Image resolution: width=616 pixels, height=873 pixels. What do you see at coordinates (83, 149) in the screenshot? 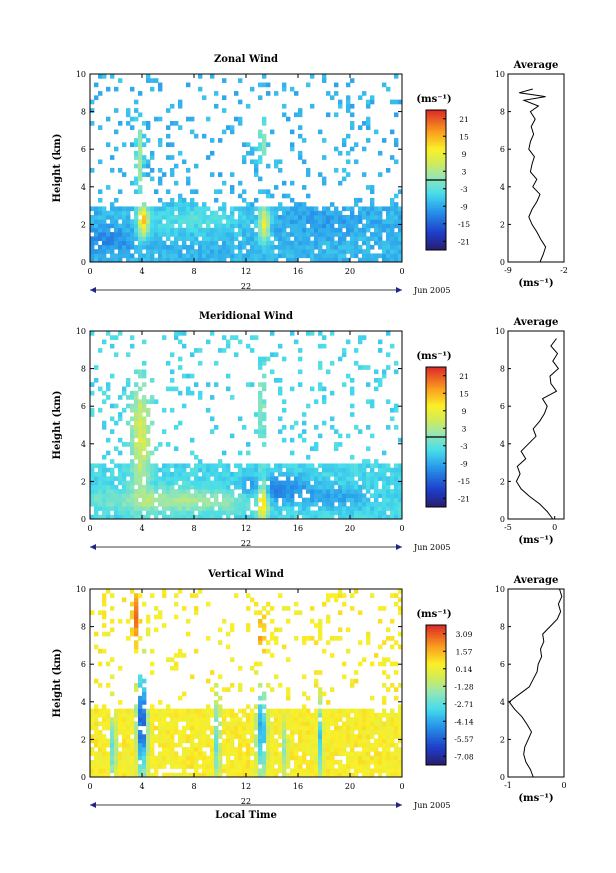
I see `y-tick-label: 6` at bounding box center [83, 149].